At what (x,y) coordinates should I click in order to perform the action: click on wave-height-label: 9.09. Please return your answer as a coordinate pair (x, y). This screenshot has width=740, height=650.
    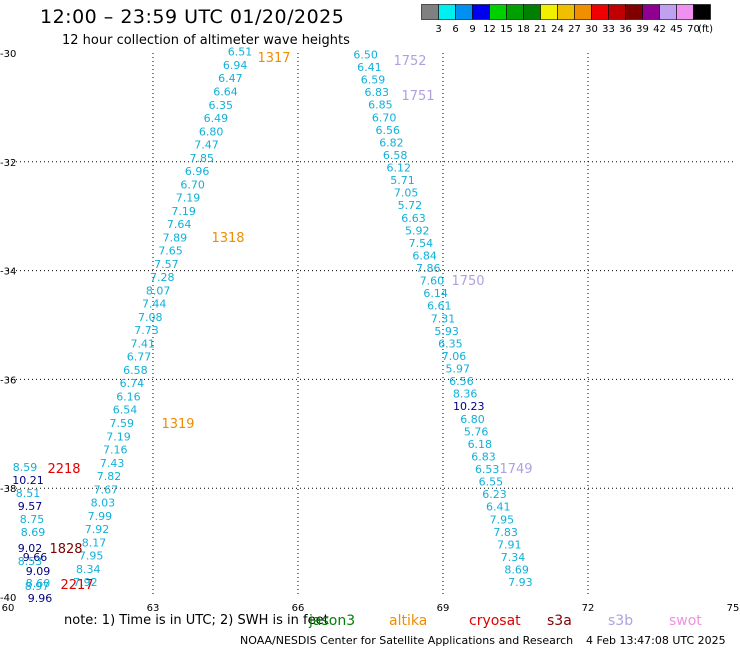
    Looking at the image, I should click on (38, 571).